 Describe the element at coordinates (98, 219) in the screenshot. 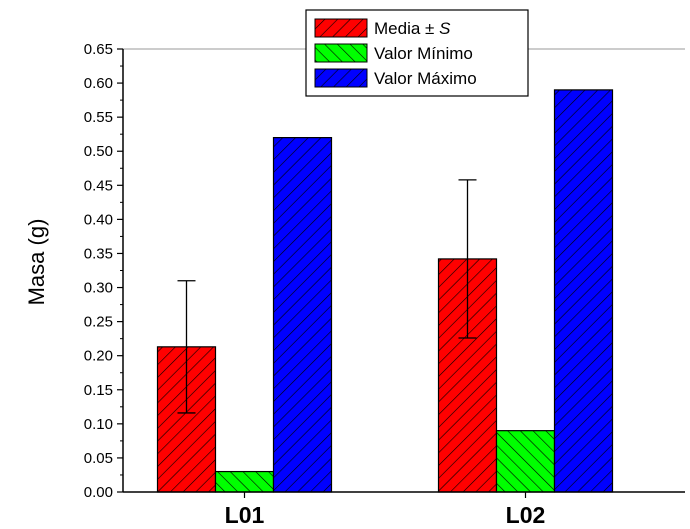

I see `y-tick-label: 0.40` at that location.